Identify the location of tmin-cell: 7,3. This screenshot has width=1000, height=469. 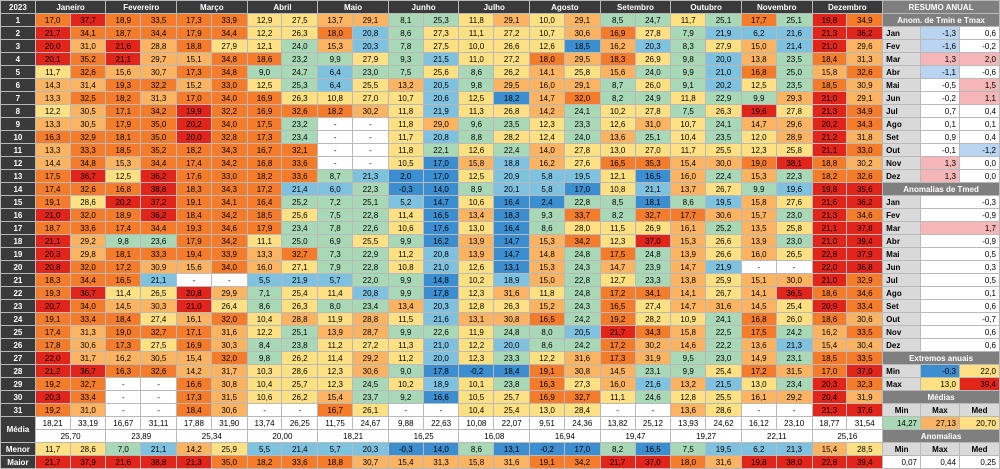
(335, 254).